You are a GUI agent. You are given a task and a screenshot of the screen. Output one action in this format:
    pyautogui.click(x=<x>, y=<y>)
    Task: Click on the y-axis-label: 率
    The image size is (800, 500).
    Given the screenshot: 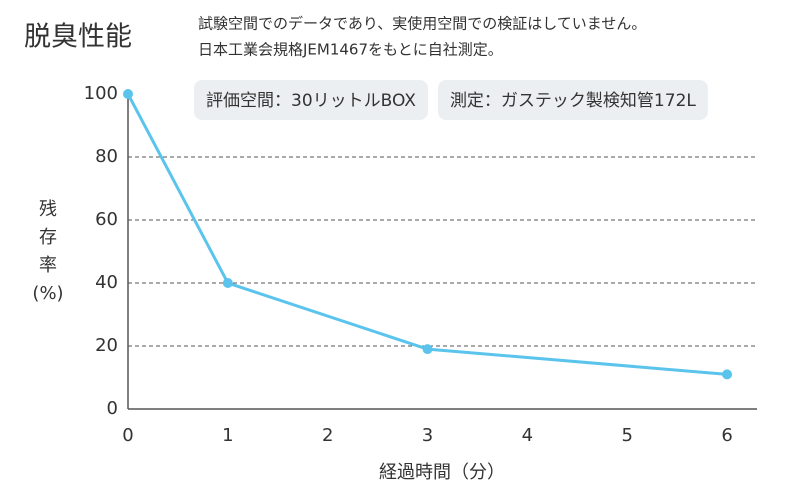 What is the action you would take?
    pyautogui.click(x=48, y=265)
    